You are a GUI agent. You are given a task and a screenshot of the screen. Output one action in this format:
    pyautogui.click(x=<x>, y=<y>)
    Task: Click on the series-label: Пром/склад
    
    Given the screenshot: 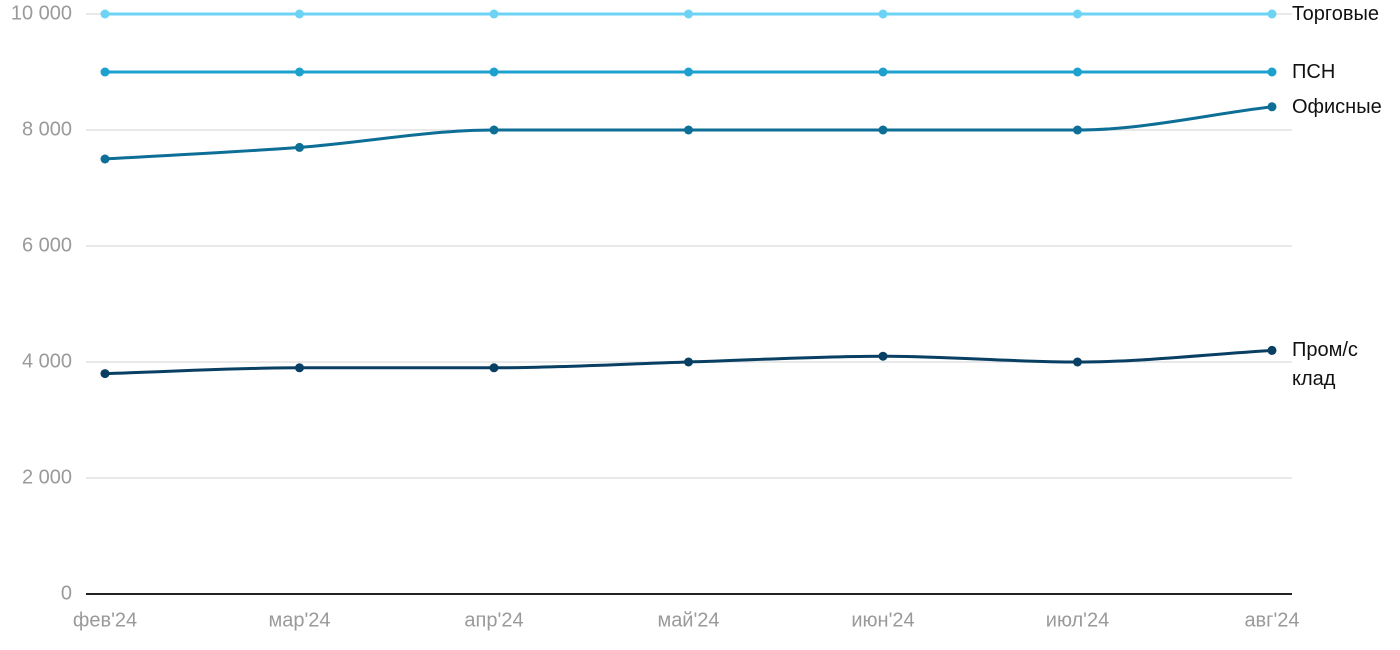 What is the action you would take?
    pyautogui.click(x=1325, y=365)
    